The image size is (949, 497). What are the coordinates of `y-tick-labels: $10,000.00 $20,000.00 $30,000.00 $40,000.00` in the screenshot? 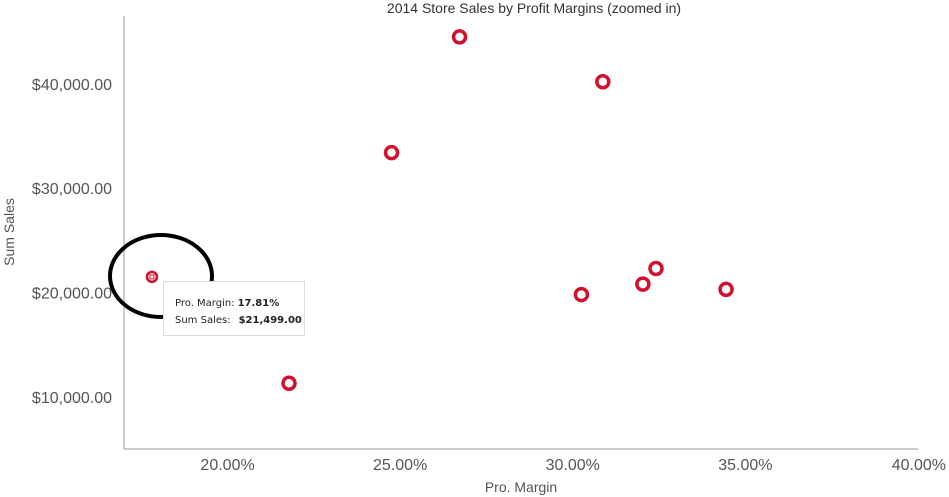 It's located at (72, 242).